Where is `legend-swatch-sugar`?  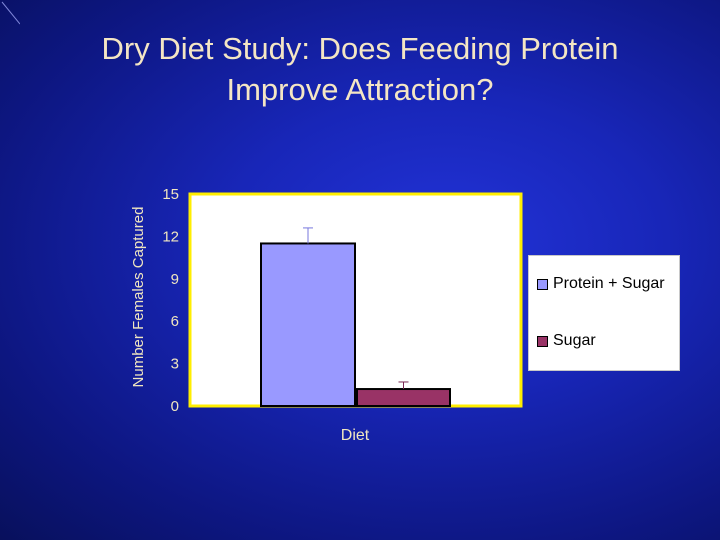
legend-swatch-sugar is located at coordinates (542, 341).